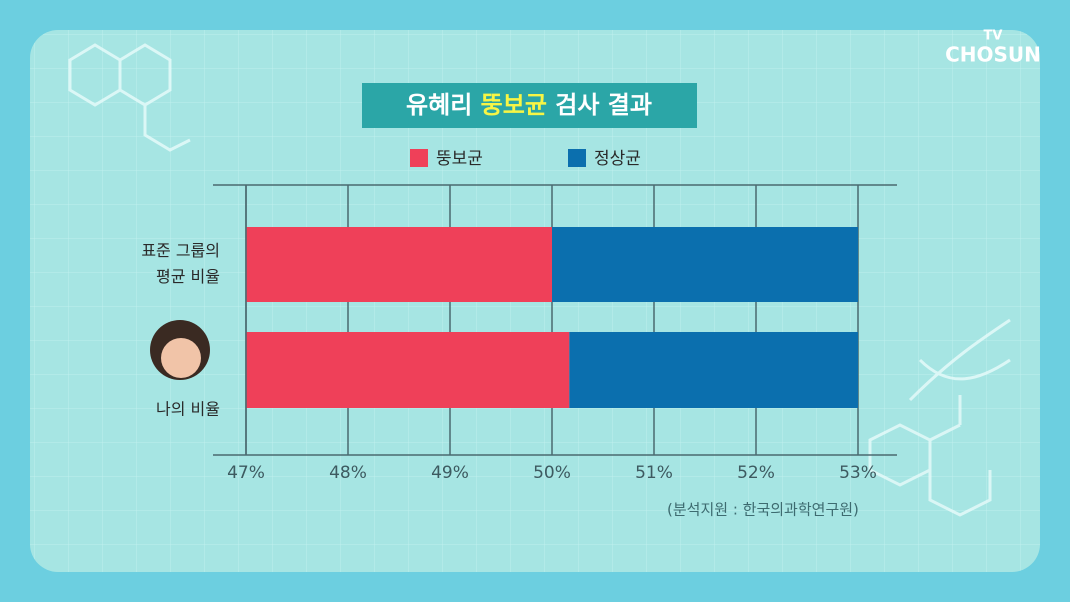  I want to click on x-tick-label: 49%, so click(450, 473).